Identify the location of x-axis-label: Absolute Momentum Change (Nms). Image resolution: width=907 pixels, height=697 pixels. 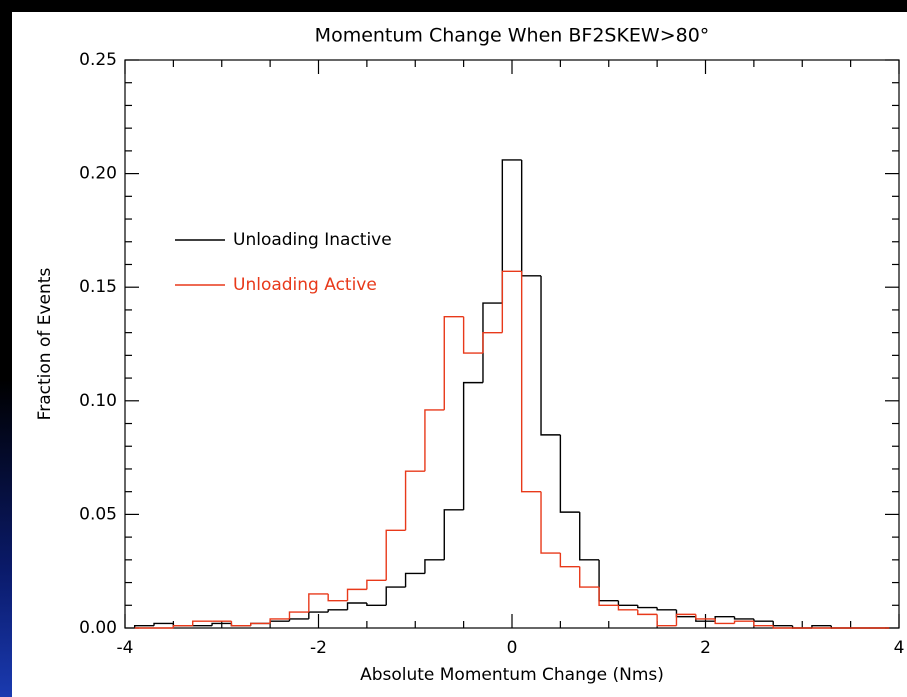
(512, 675).